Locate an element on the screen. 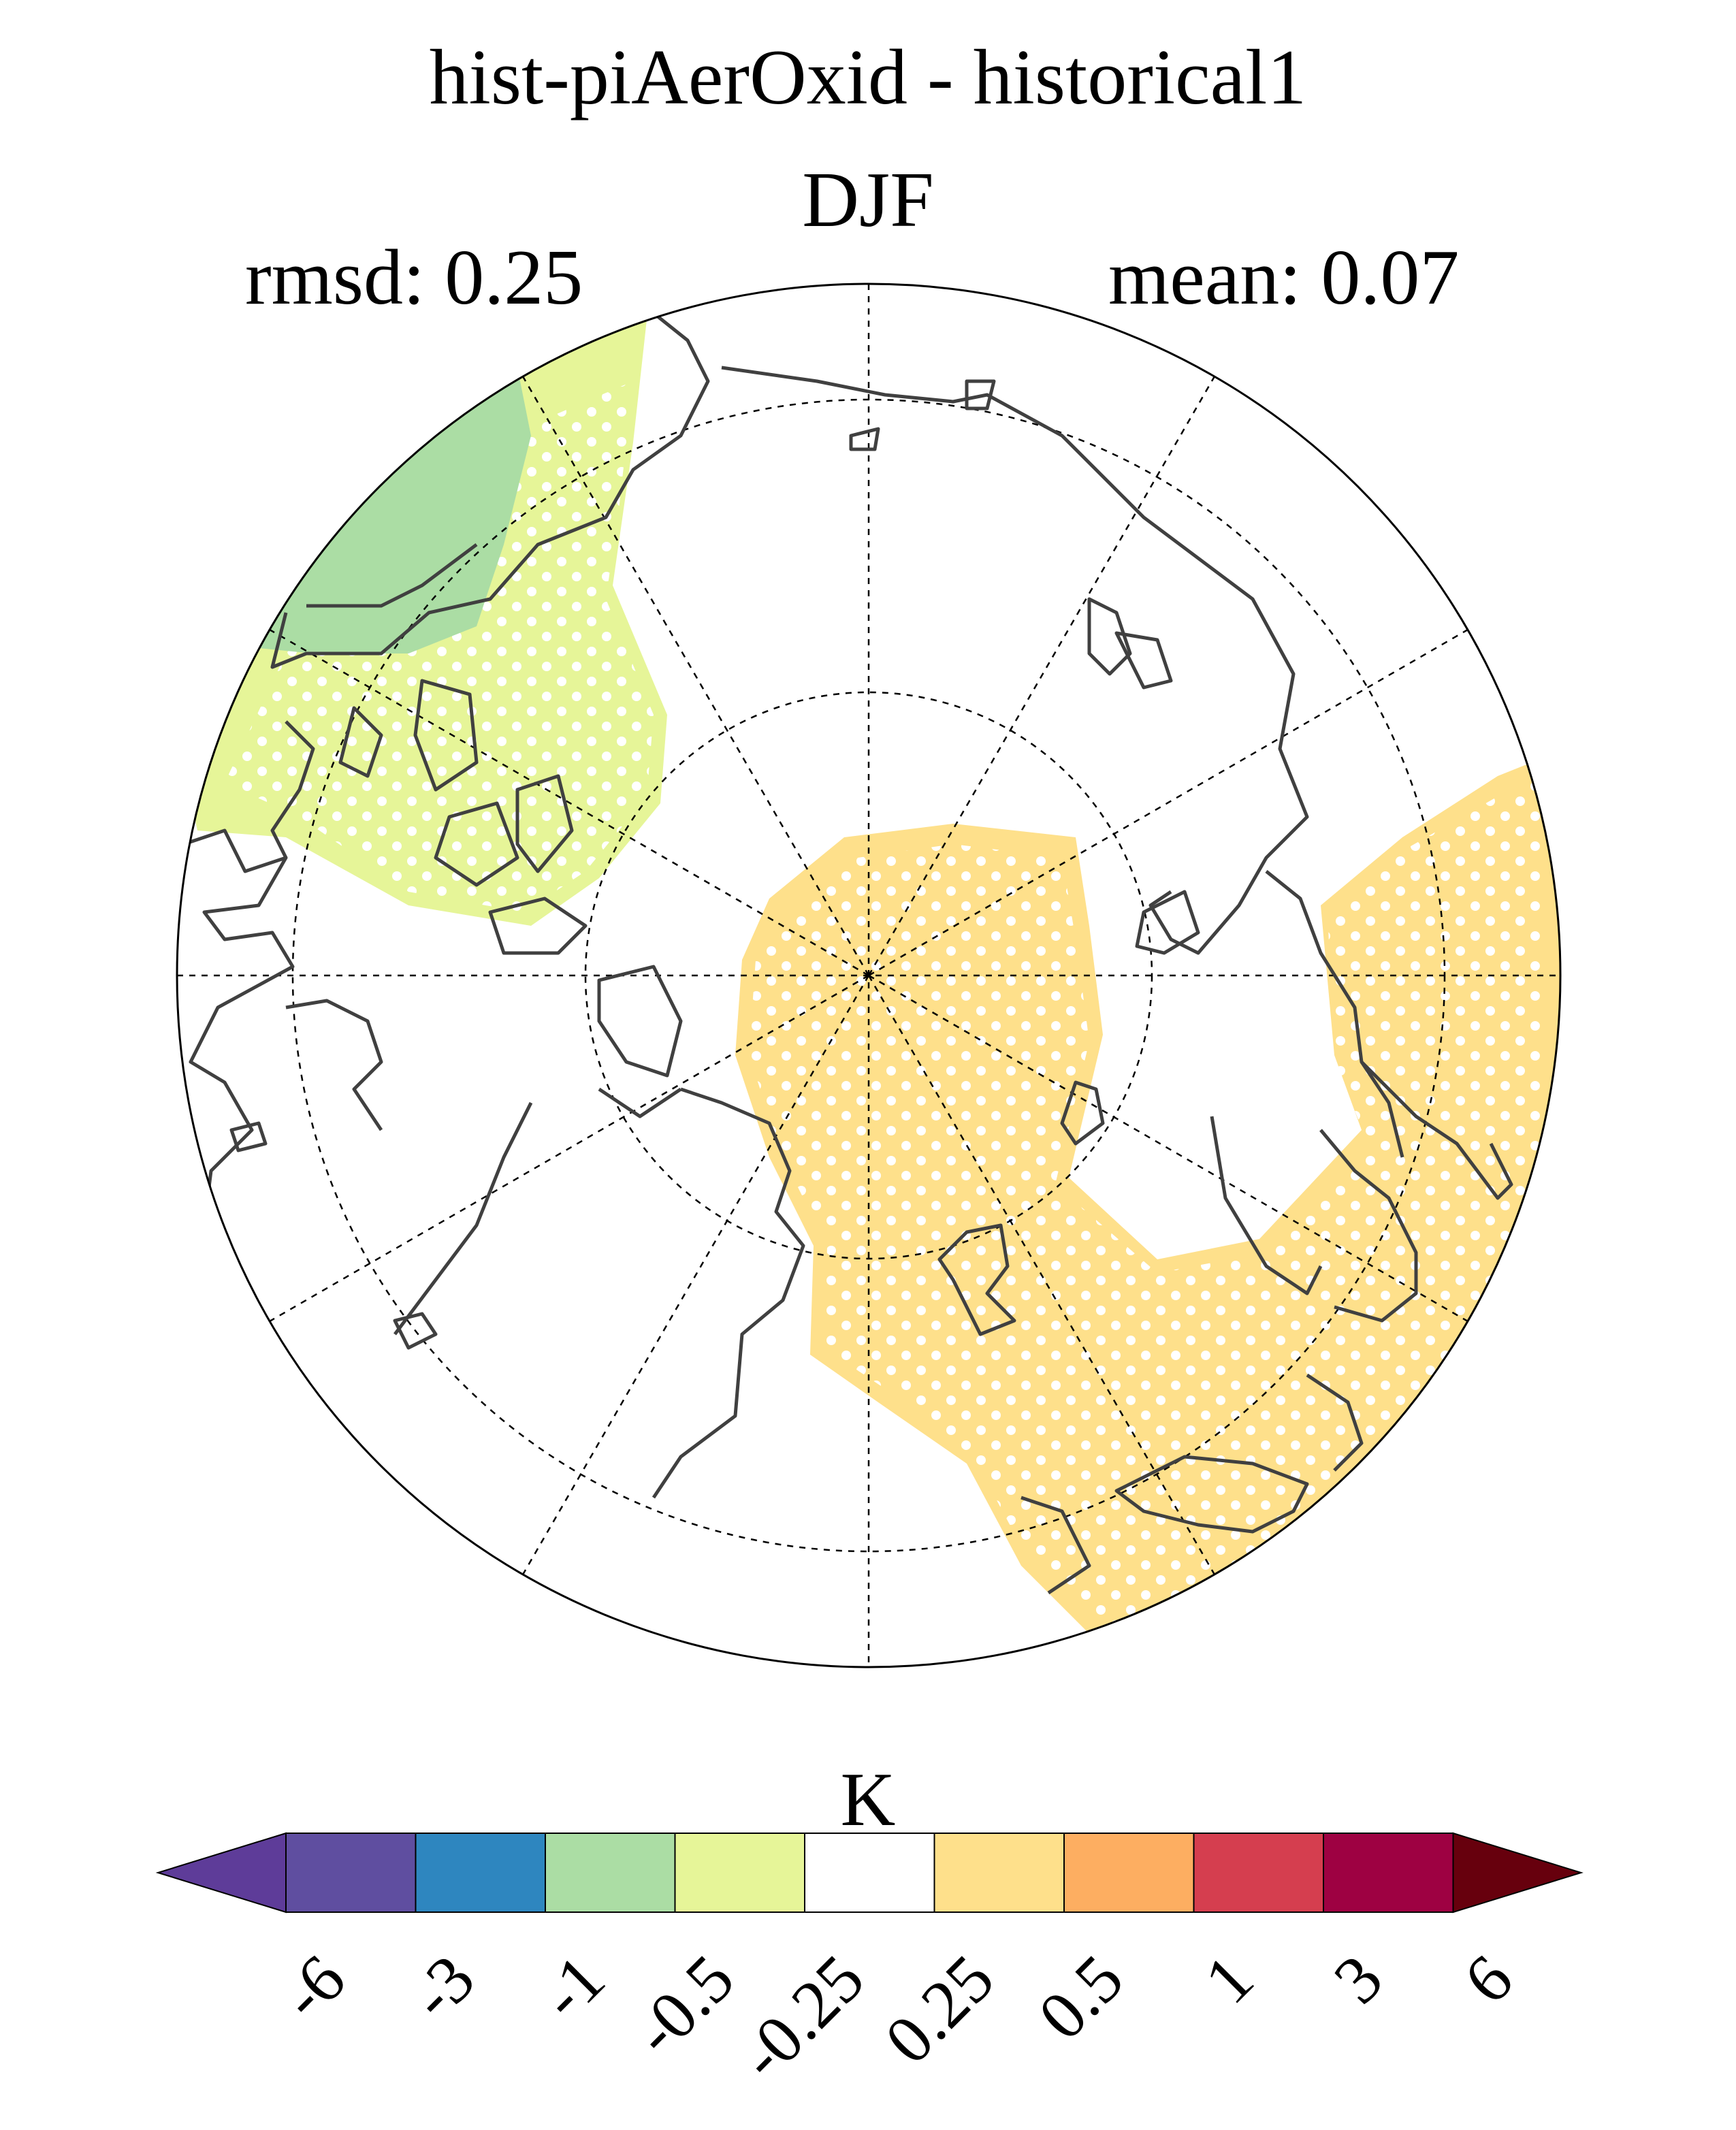 The width and height of the screenshot is (1736, 2130). colorbar-tick-label: -0.5 is located at coordinates (683, 2005).